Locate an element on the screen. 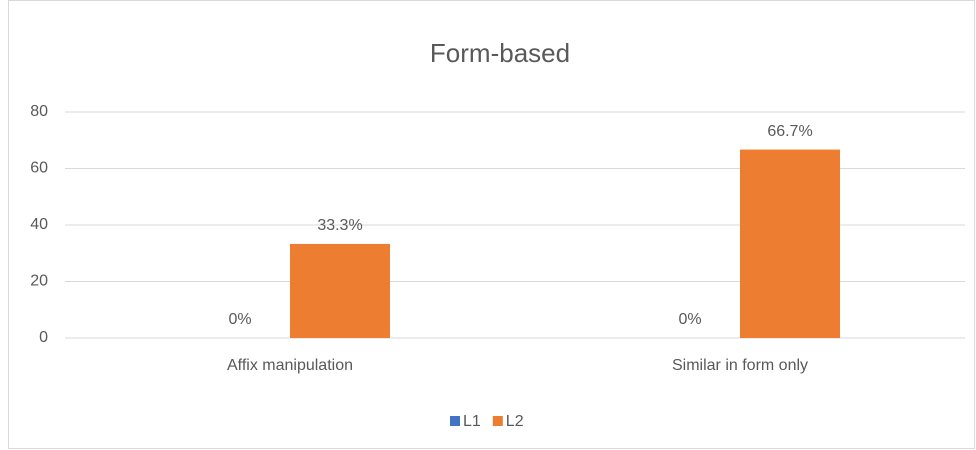  x-tick-label: Affix manipulation is located at coordinates (290, 365).